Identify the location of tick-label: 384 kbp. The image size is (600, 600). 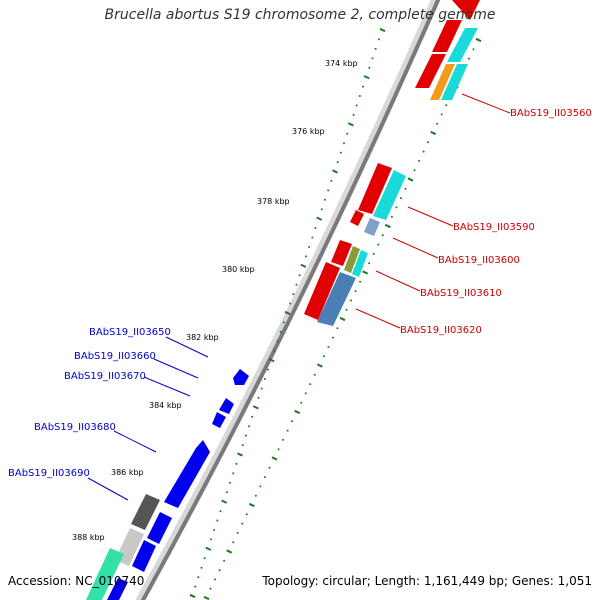
(165, 405).